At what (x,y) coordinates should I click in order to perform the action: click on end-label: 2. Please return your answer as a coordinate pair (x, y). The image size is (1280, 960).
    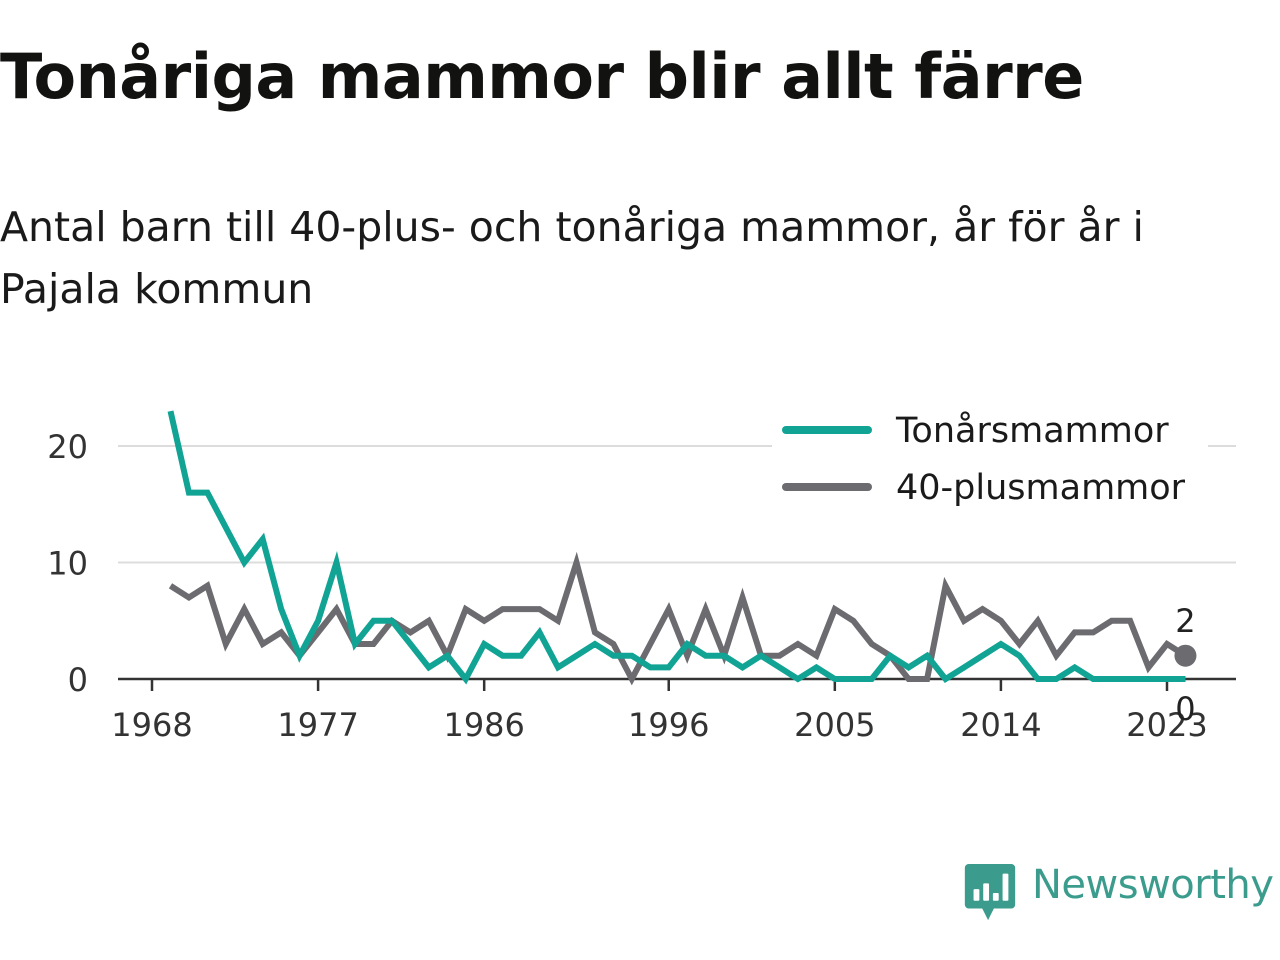
    Looking at the image, I should click on (1185, 621).